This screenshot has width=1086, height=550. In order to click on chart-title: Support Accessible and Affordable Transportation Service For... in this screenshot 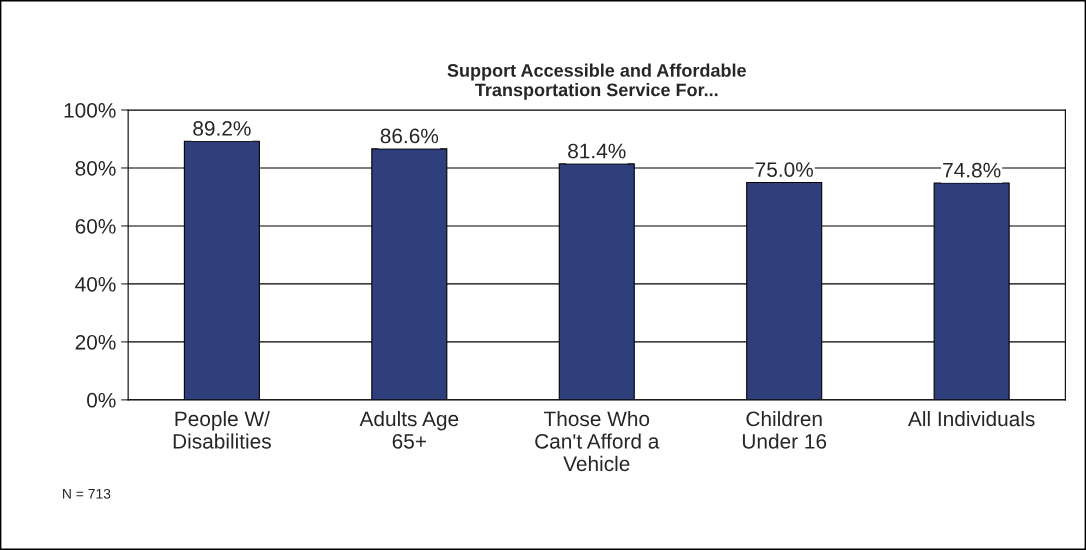, I will do `click(596, 81)`.